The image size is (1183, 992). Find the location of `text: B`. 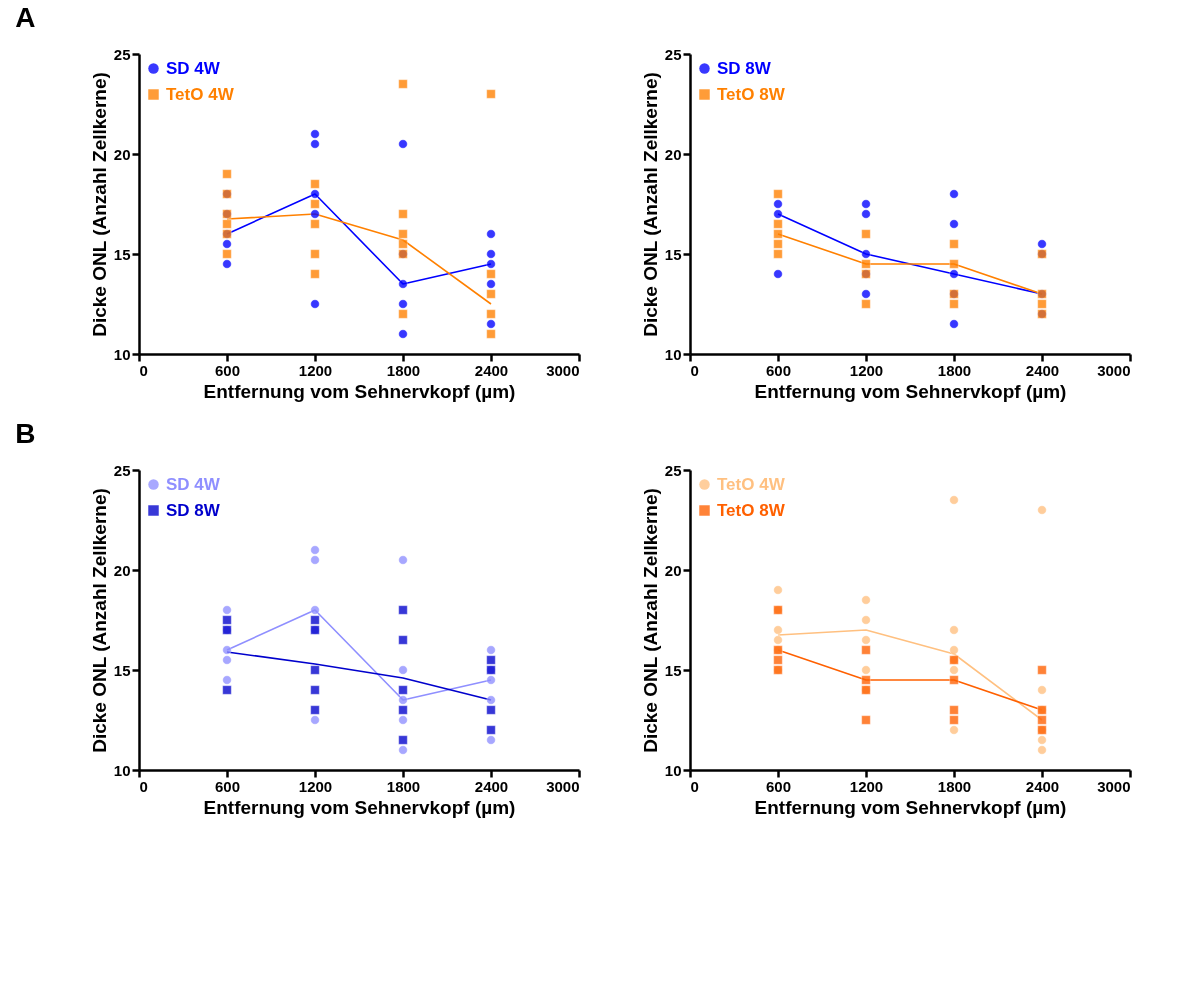

text: B is located at coordinates (25, 433).